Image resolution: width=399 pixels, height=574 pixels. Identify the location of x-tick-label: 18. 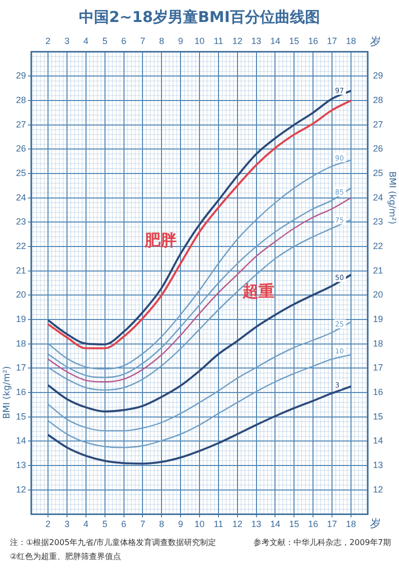
(351, 524).